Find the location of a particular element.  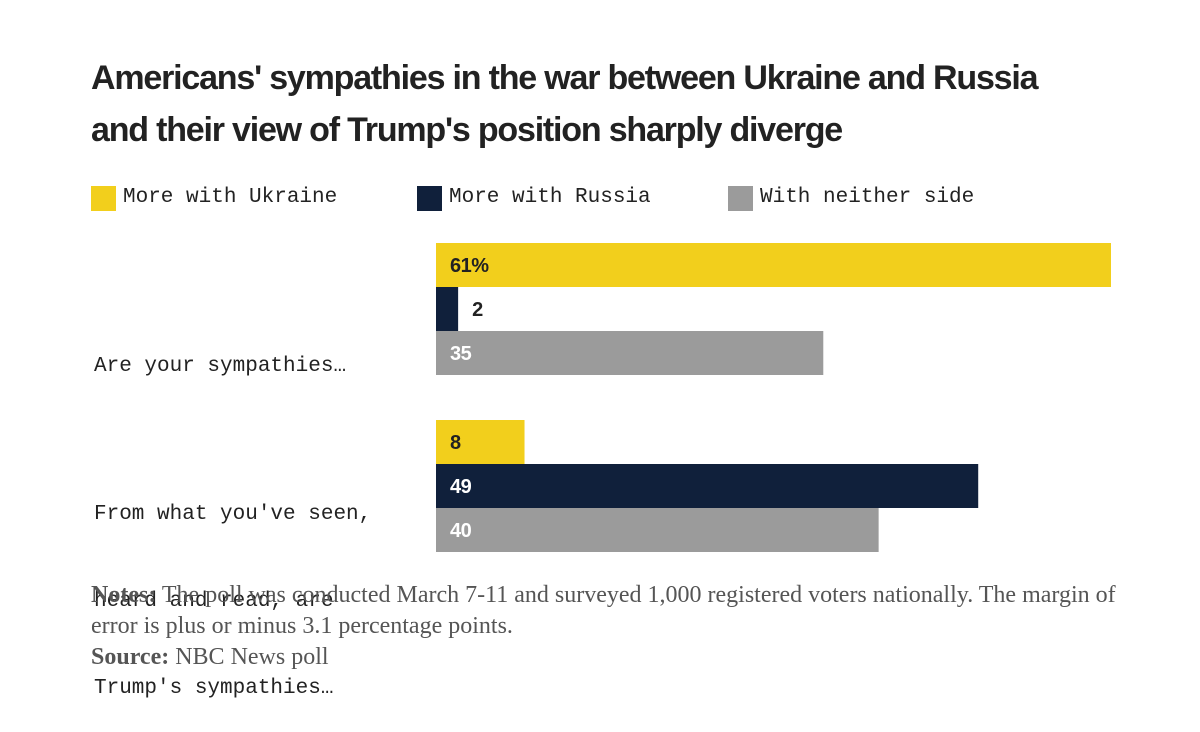

bar-value-label-neither-2: 40 is located at coordinates (461, 531).